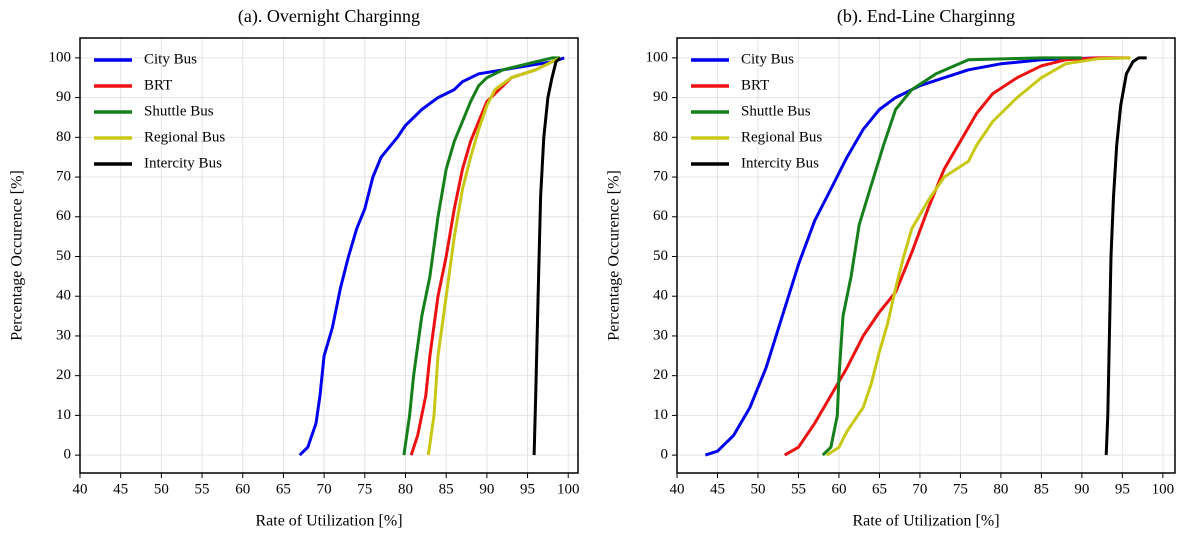 The image size is (1190, 539). Describe the element at coordinates (926, 16) in the screenshot. I see `chart-title: (b). End-Line Charginng` at that location.